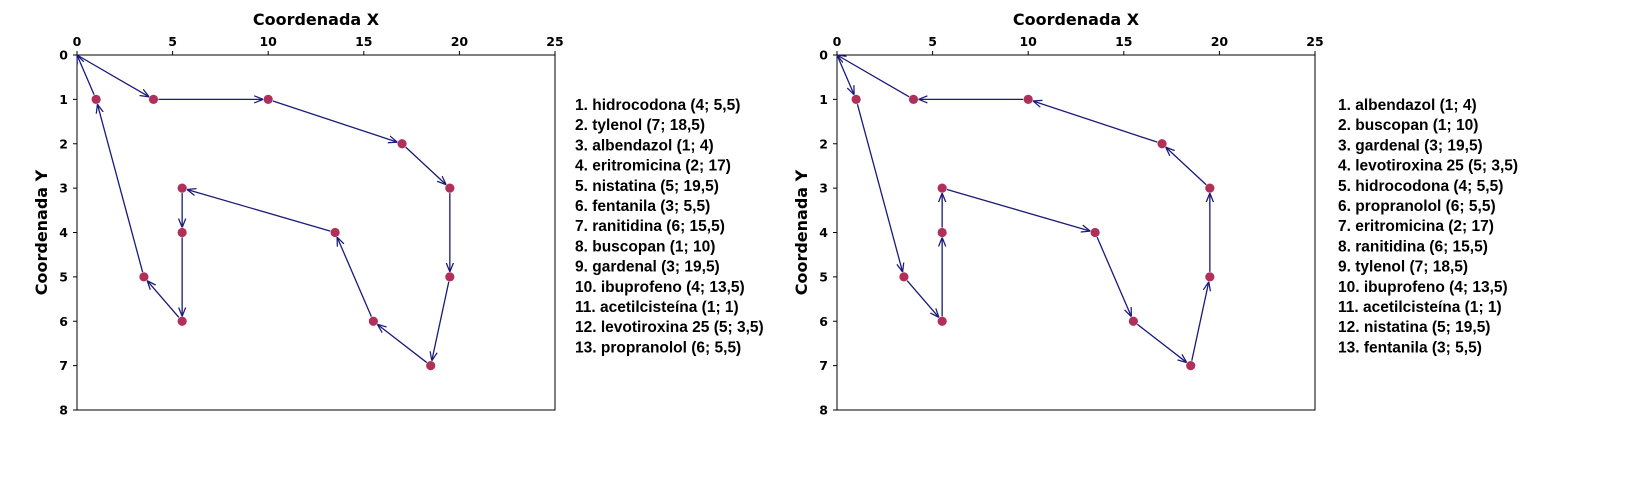 The image size is (1630, 478). I want to click on legend-item: 4. eritromicina (2; 17), so click(653, 166).